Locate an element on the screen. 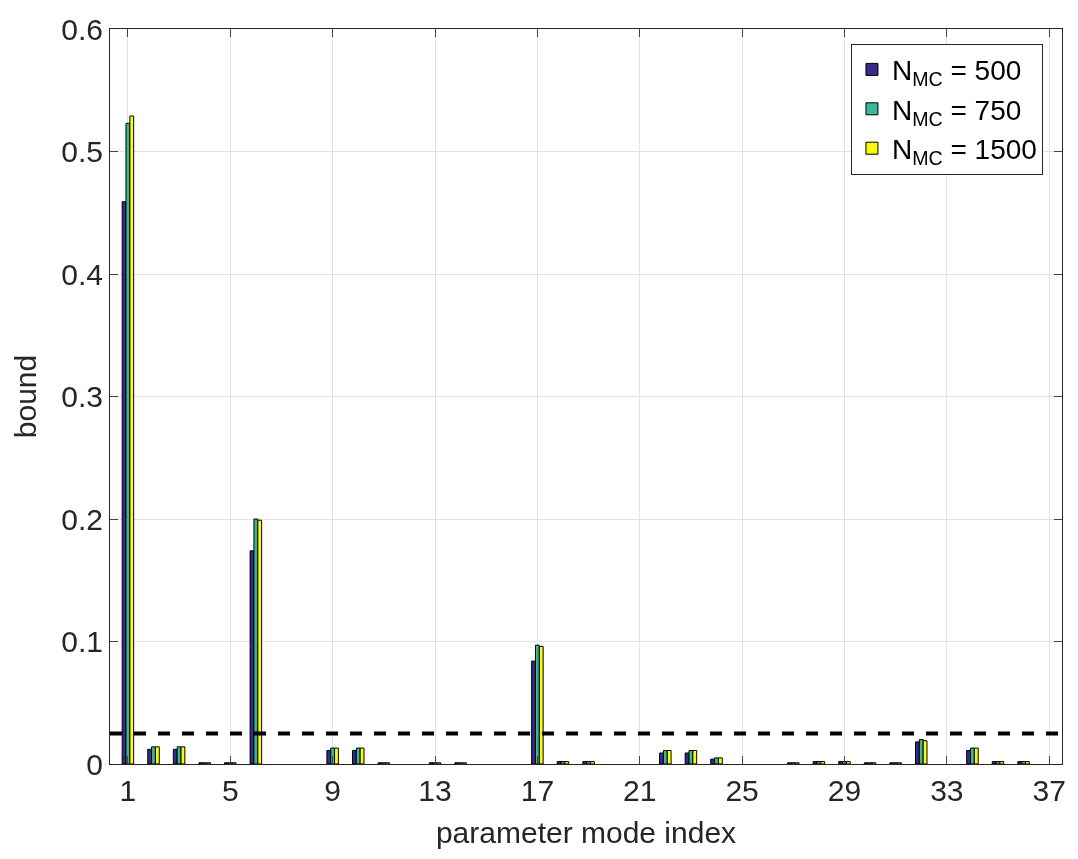 The image size is (1078, 859). y-tick-label: 0.5 is located at coordinates (82, 151).